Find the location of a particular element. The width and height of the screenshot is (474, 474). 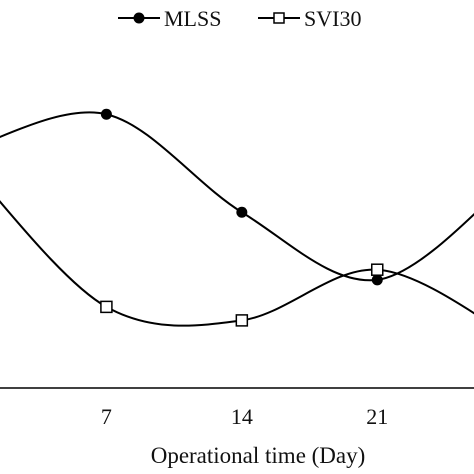

x-tick-label-14: 14 is located at coordinates (242, 416).